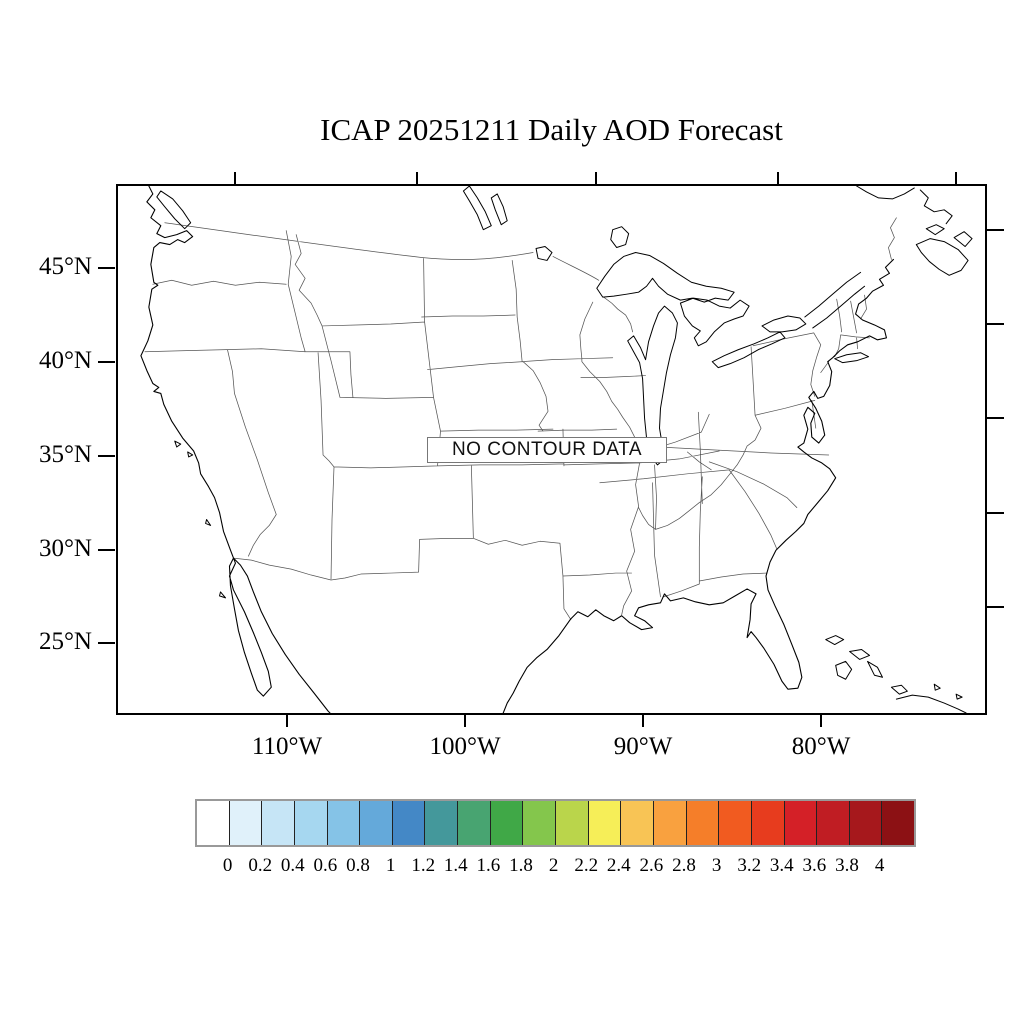  Describe the element at coordinates (65, 641) in the screenshot. I see `y-axis-label: 25°N` at that location.